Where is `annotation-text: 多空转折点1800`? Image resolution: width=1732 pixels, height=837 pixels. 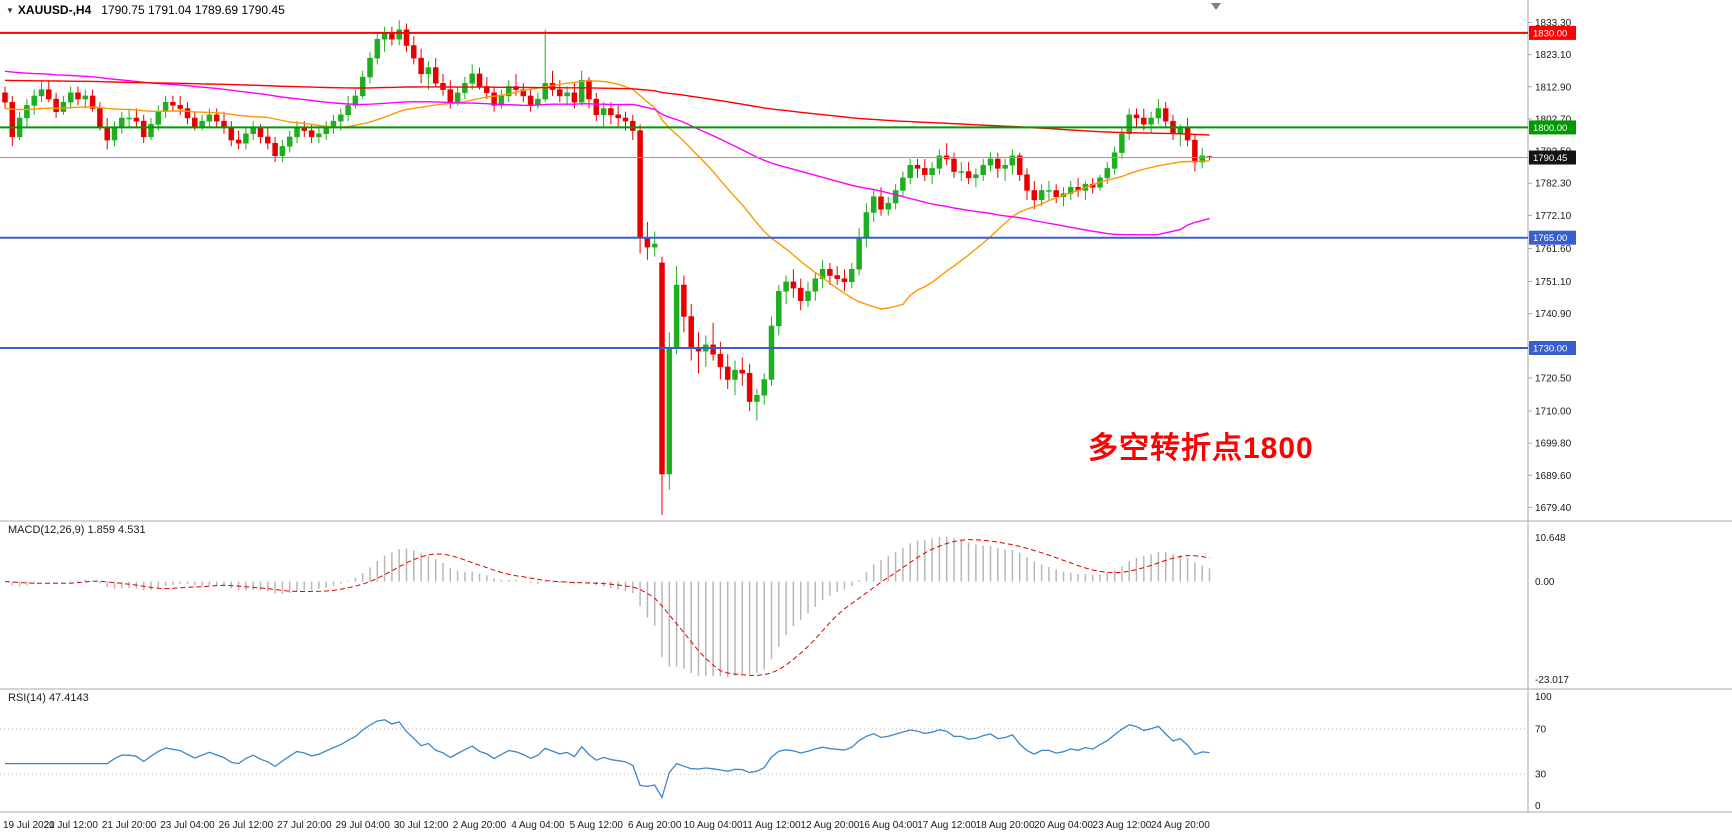
annotation-text: 多空转折点1800 is located at coordinates (1201, 448).